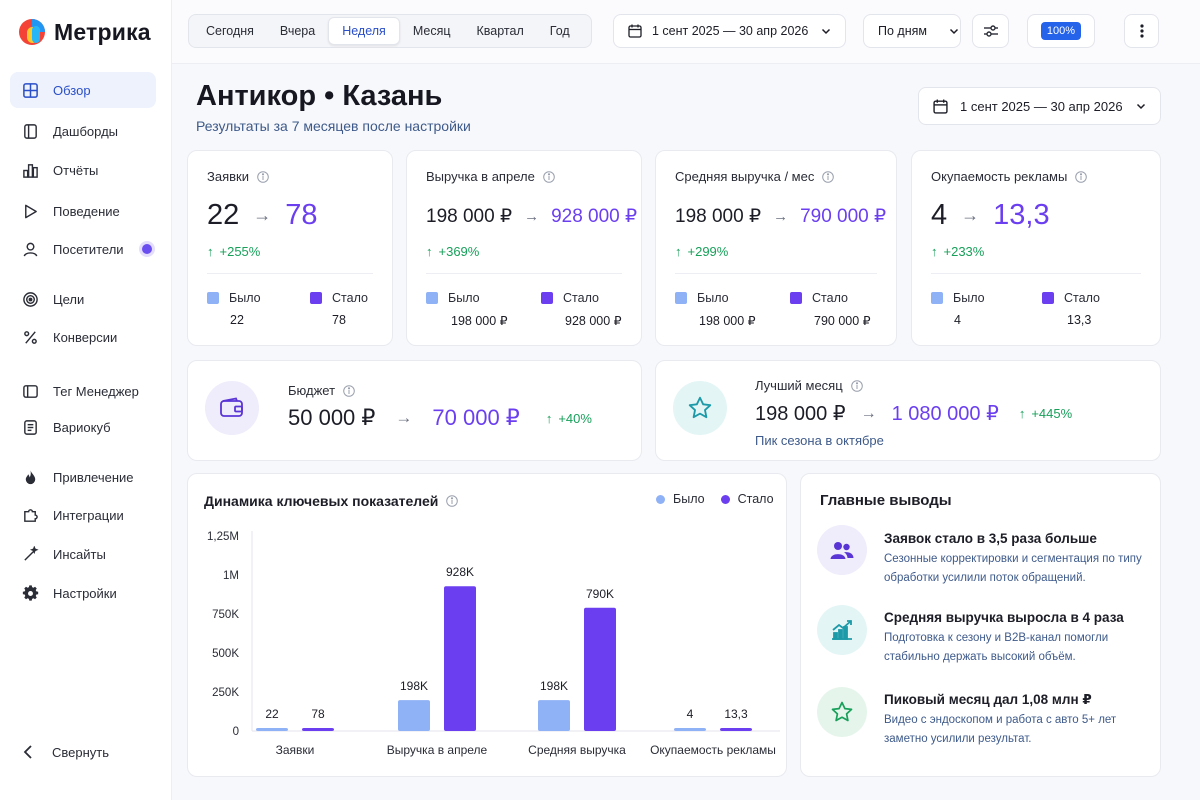 The width and height of the screenshot is (1200, 800). I want to click on x-tick-label: Выручка в апреле, so click(437, 750).